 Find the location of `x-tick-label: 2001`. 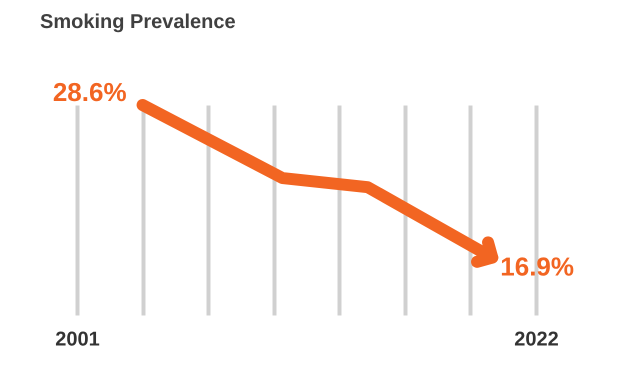

x-tick-label: 2001 is located at coordinates (77, 339).